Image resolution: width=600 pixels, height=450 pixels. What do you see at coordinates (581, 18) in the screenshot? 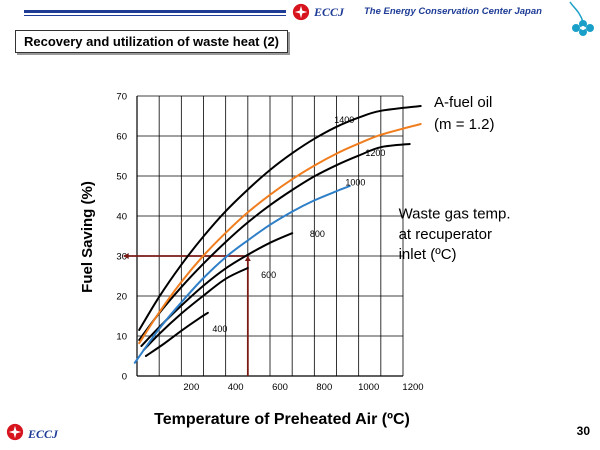
I see `clover-logo-icon` at bounding box center [581, 18].